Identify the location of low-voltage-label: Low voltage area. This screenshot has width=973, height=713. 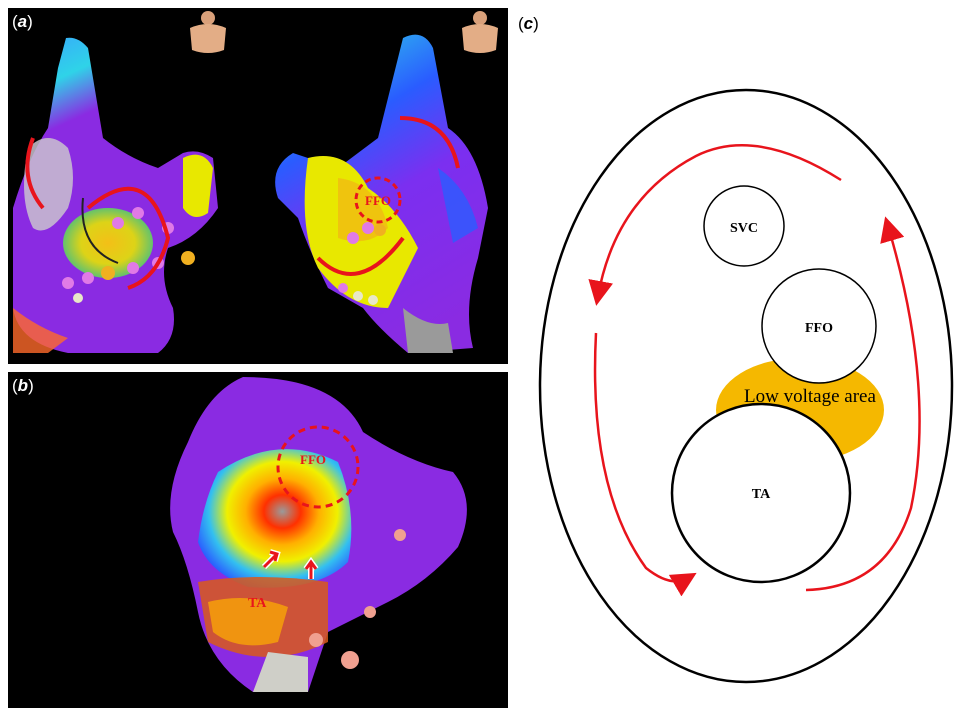
(810, 396).